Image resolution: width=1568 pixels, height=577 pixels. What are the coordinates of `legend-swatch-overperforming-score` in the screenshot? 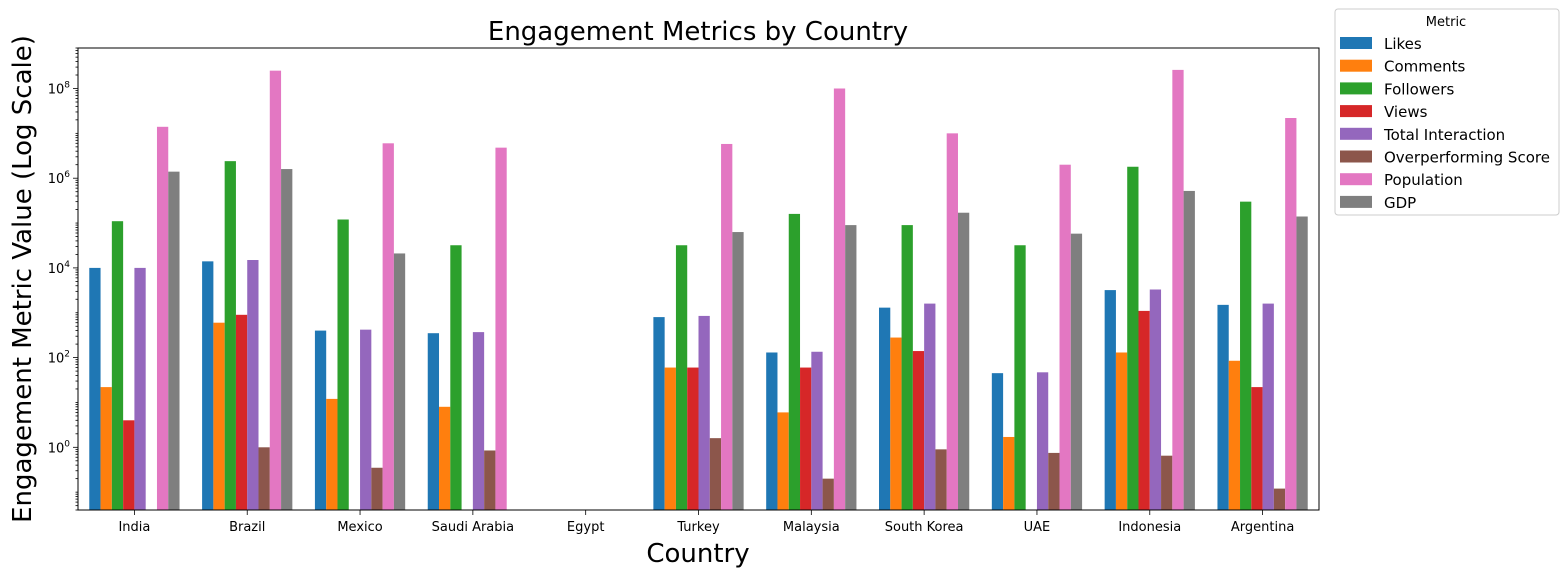 It's located at (1356, 156).